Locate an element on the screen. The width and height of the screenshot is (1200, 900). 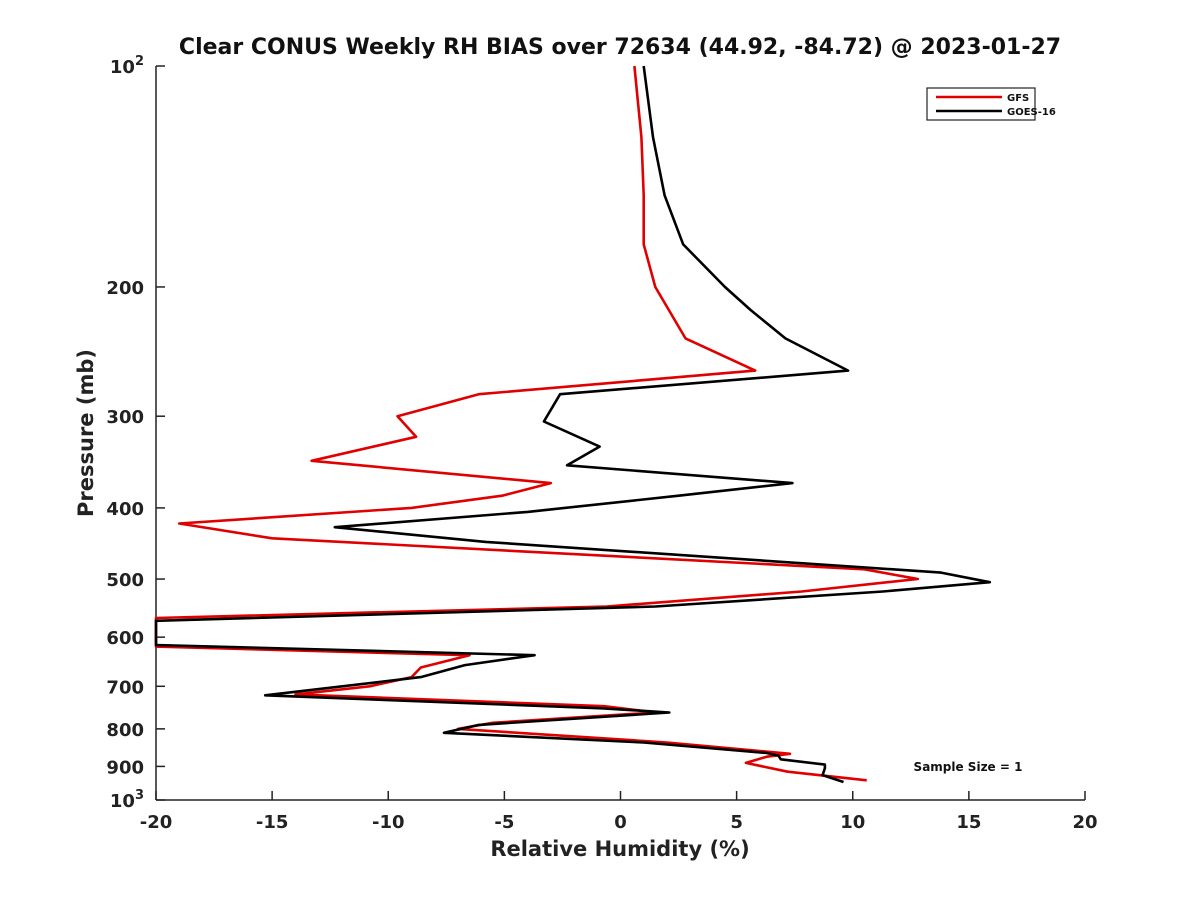
y-tick-label: 400 is located at coordinates (125, 509).